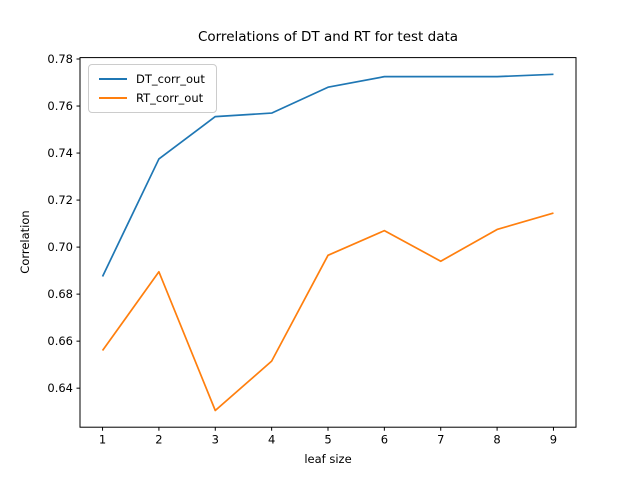  I want to click on x-tick-label: 5, so click(327, 440).